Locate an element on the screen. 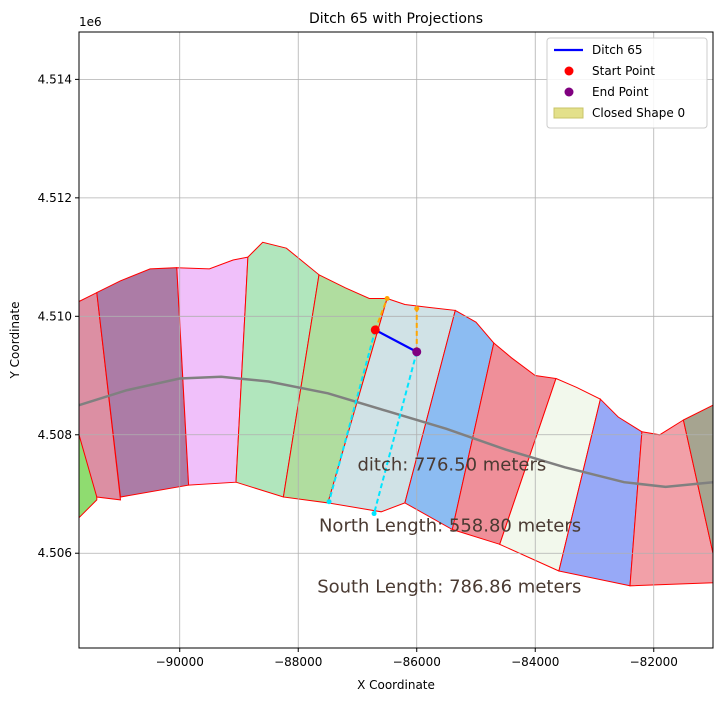 Image resolution: width=723 pixels, height=701 pixels. annotation-2: South Length: 786.86 meters is located at coordinates (449, 586).